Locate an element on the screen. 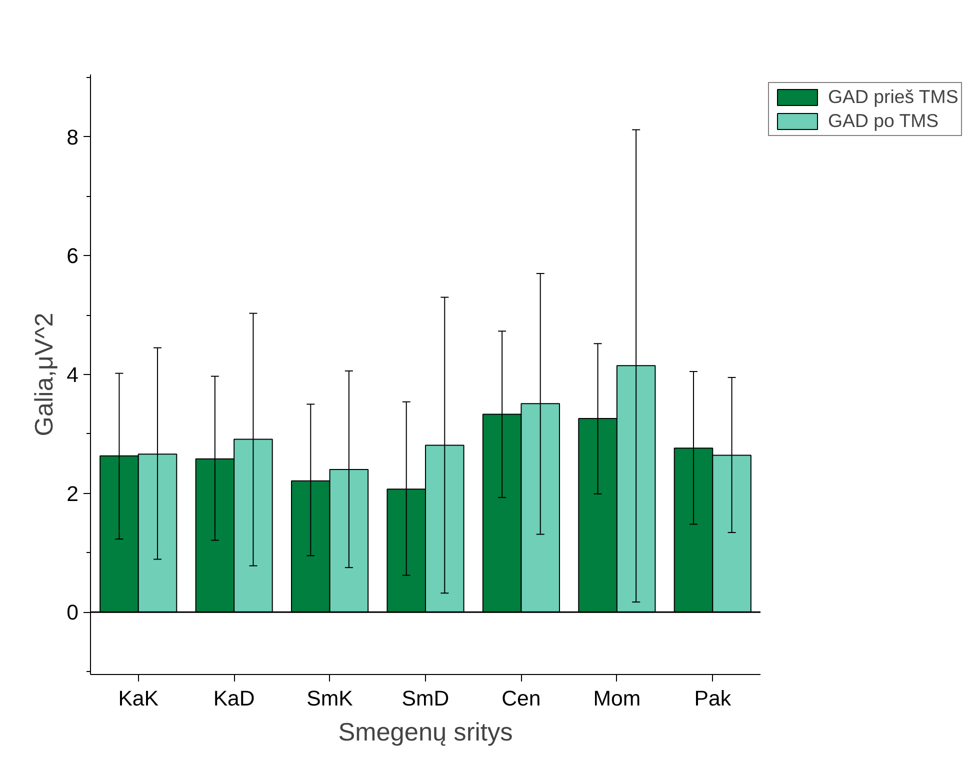 This screenshot has height=770, width=971. x-tick-label: SmD is located at coordinates (426, 698).